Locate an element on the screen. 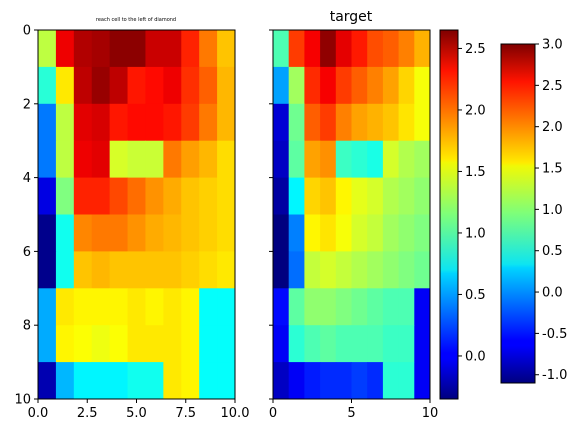  colorbar-target-ticks: 0.0 0.5 1.0 1.5 2.0 2.5 is located at coordinates (472, 203).